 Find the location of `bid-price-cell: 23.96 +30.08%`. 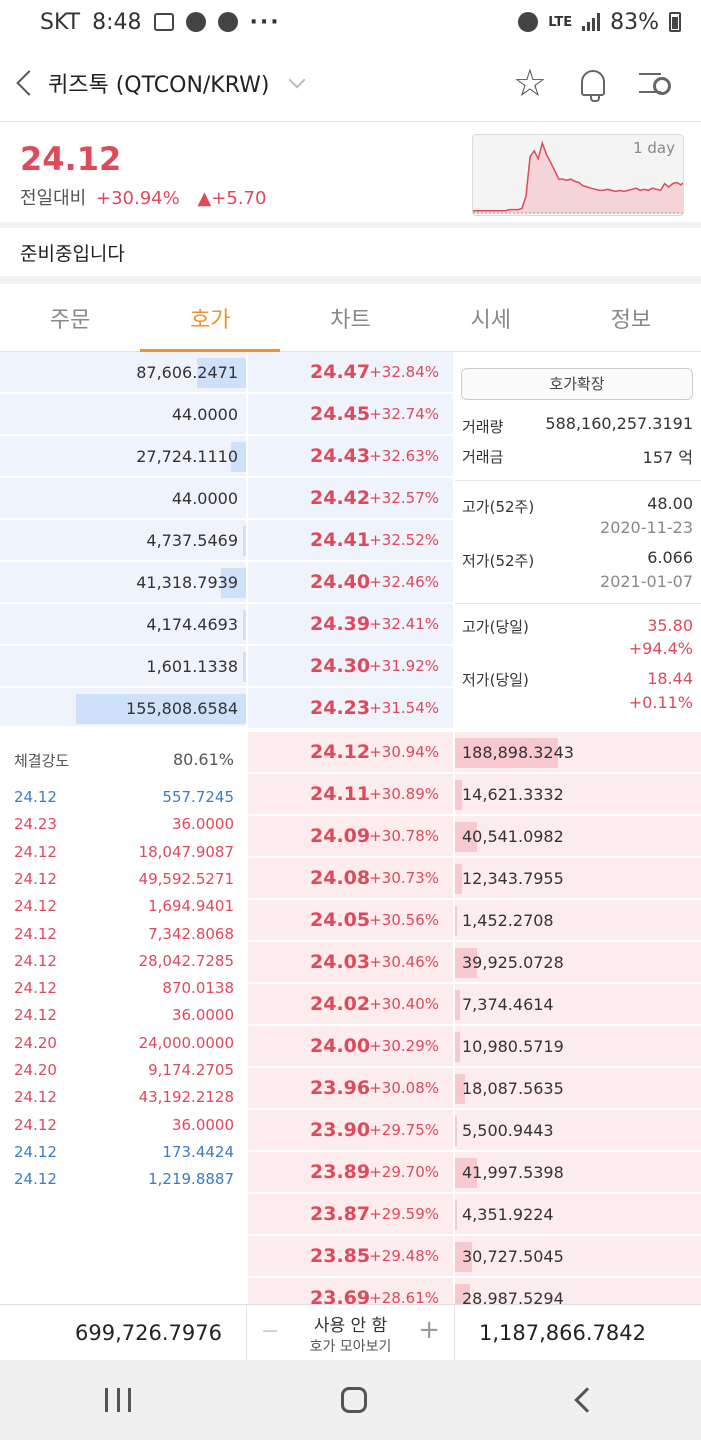

bid-price-cell: 23.96 +30.08% is located at coordinates (350, 1088).